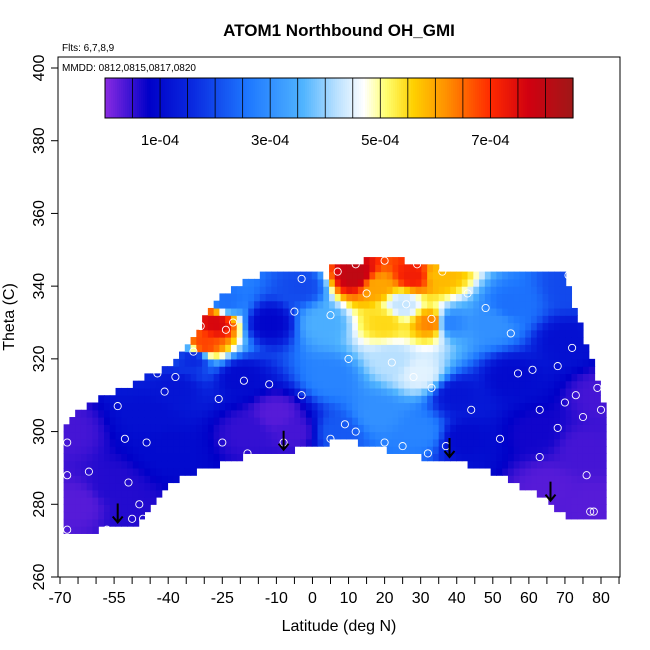 This screenshot has height=650, width=650. Describe the element at coordinates (355, 431) in the screenshot. I see `sample-point` at that location.